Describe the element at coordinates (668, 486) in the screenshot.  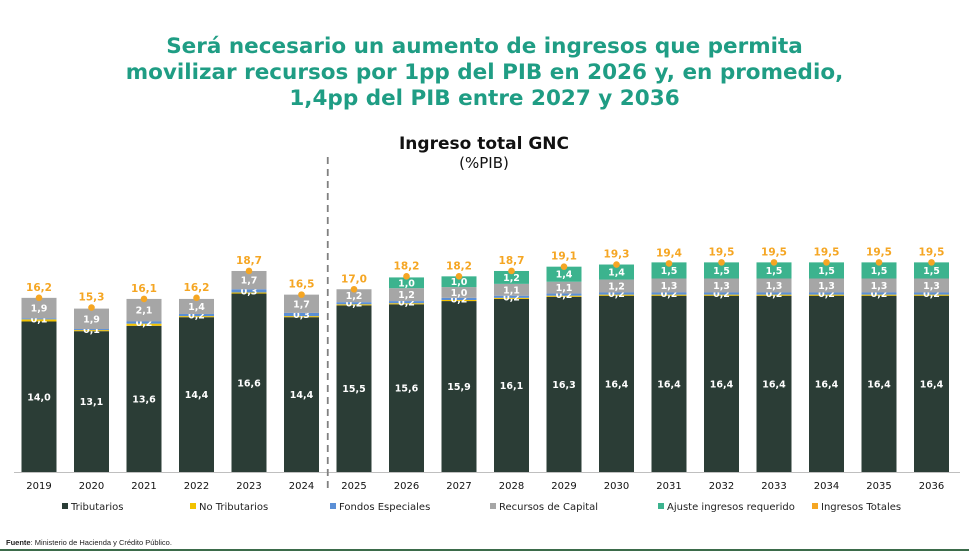
I see `x-tick-label: 2031` at that location.